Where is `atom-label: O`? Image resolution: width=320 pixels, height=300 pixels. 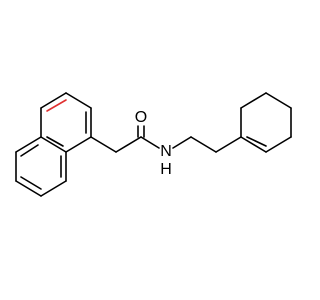 atom-label: O is located at coordinates (141, 117).